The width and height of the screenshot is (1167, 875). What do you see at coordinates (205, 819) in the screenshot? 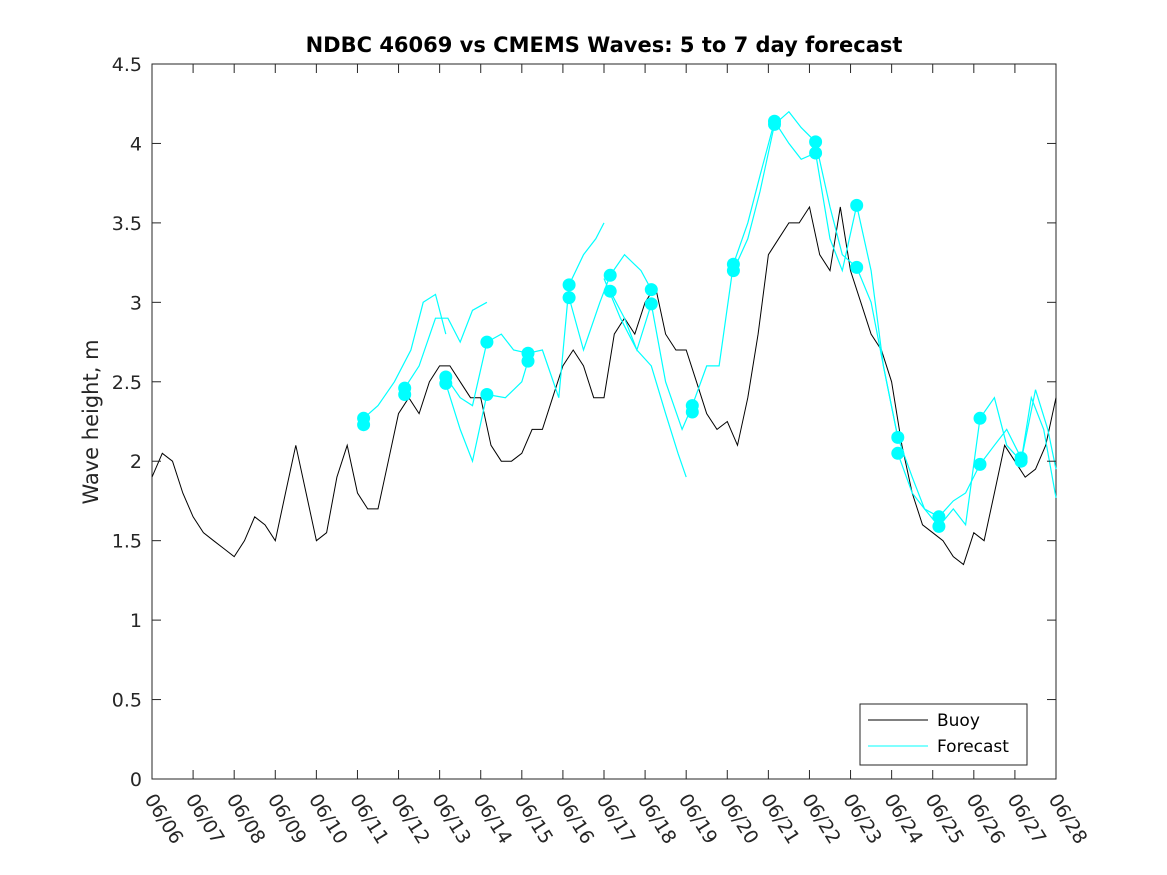
I see `x-tick-label: 06/07` at bounding box center [205, 819].